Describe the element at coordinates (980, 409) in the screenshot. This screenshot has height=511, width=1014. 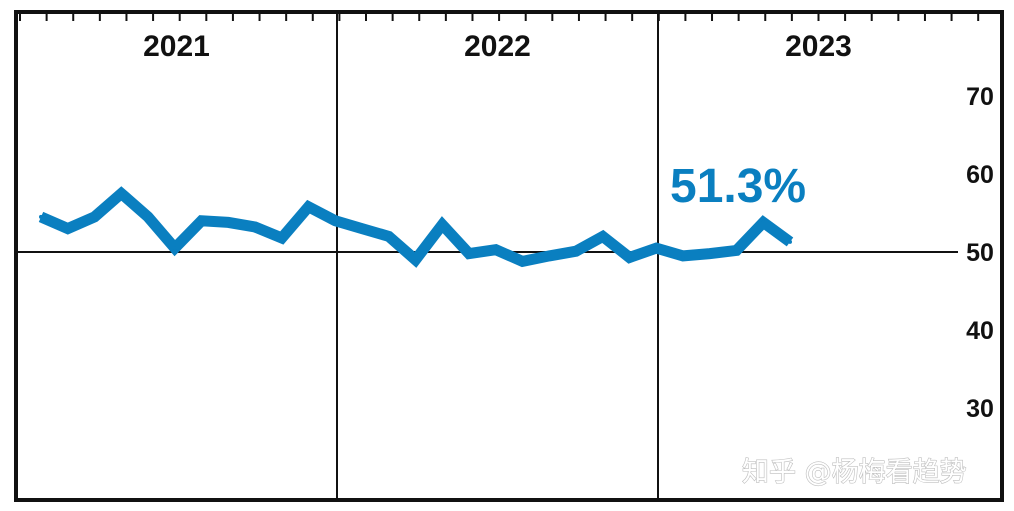
I see `y-tick-label-30: 30` at that location.